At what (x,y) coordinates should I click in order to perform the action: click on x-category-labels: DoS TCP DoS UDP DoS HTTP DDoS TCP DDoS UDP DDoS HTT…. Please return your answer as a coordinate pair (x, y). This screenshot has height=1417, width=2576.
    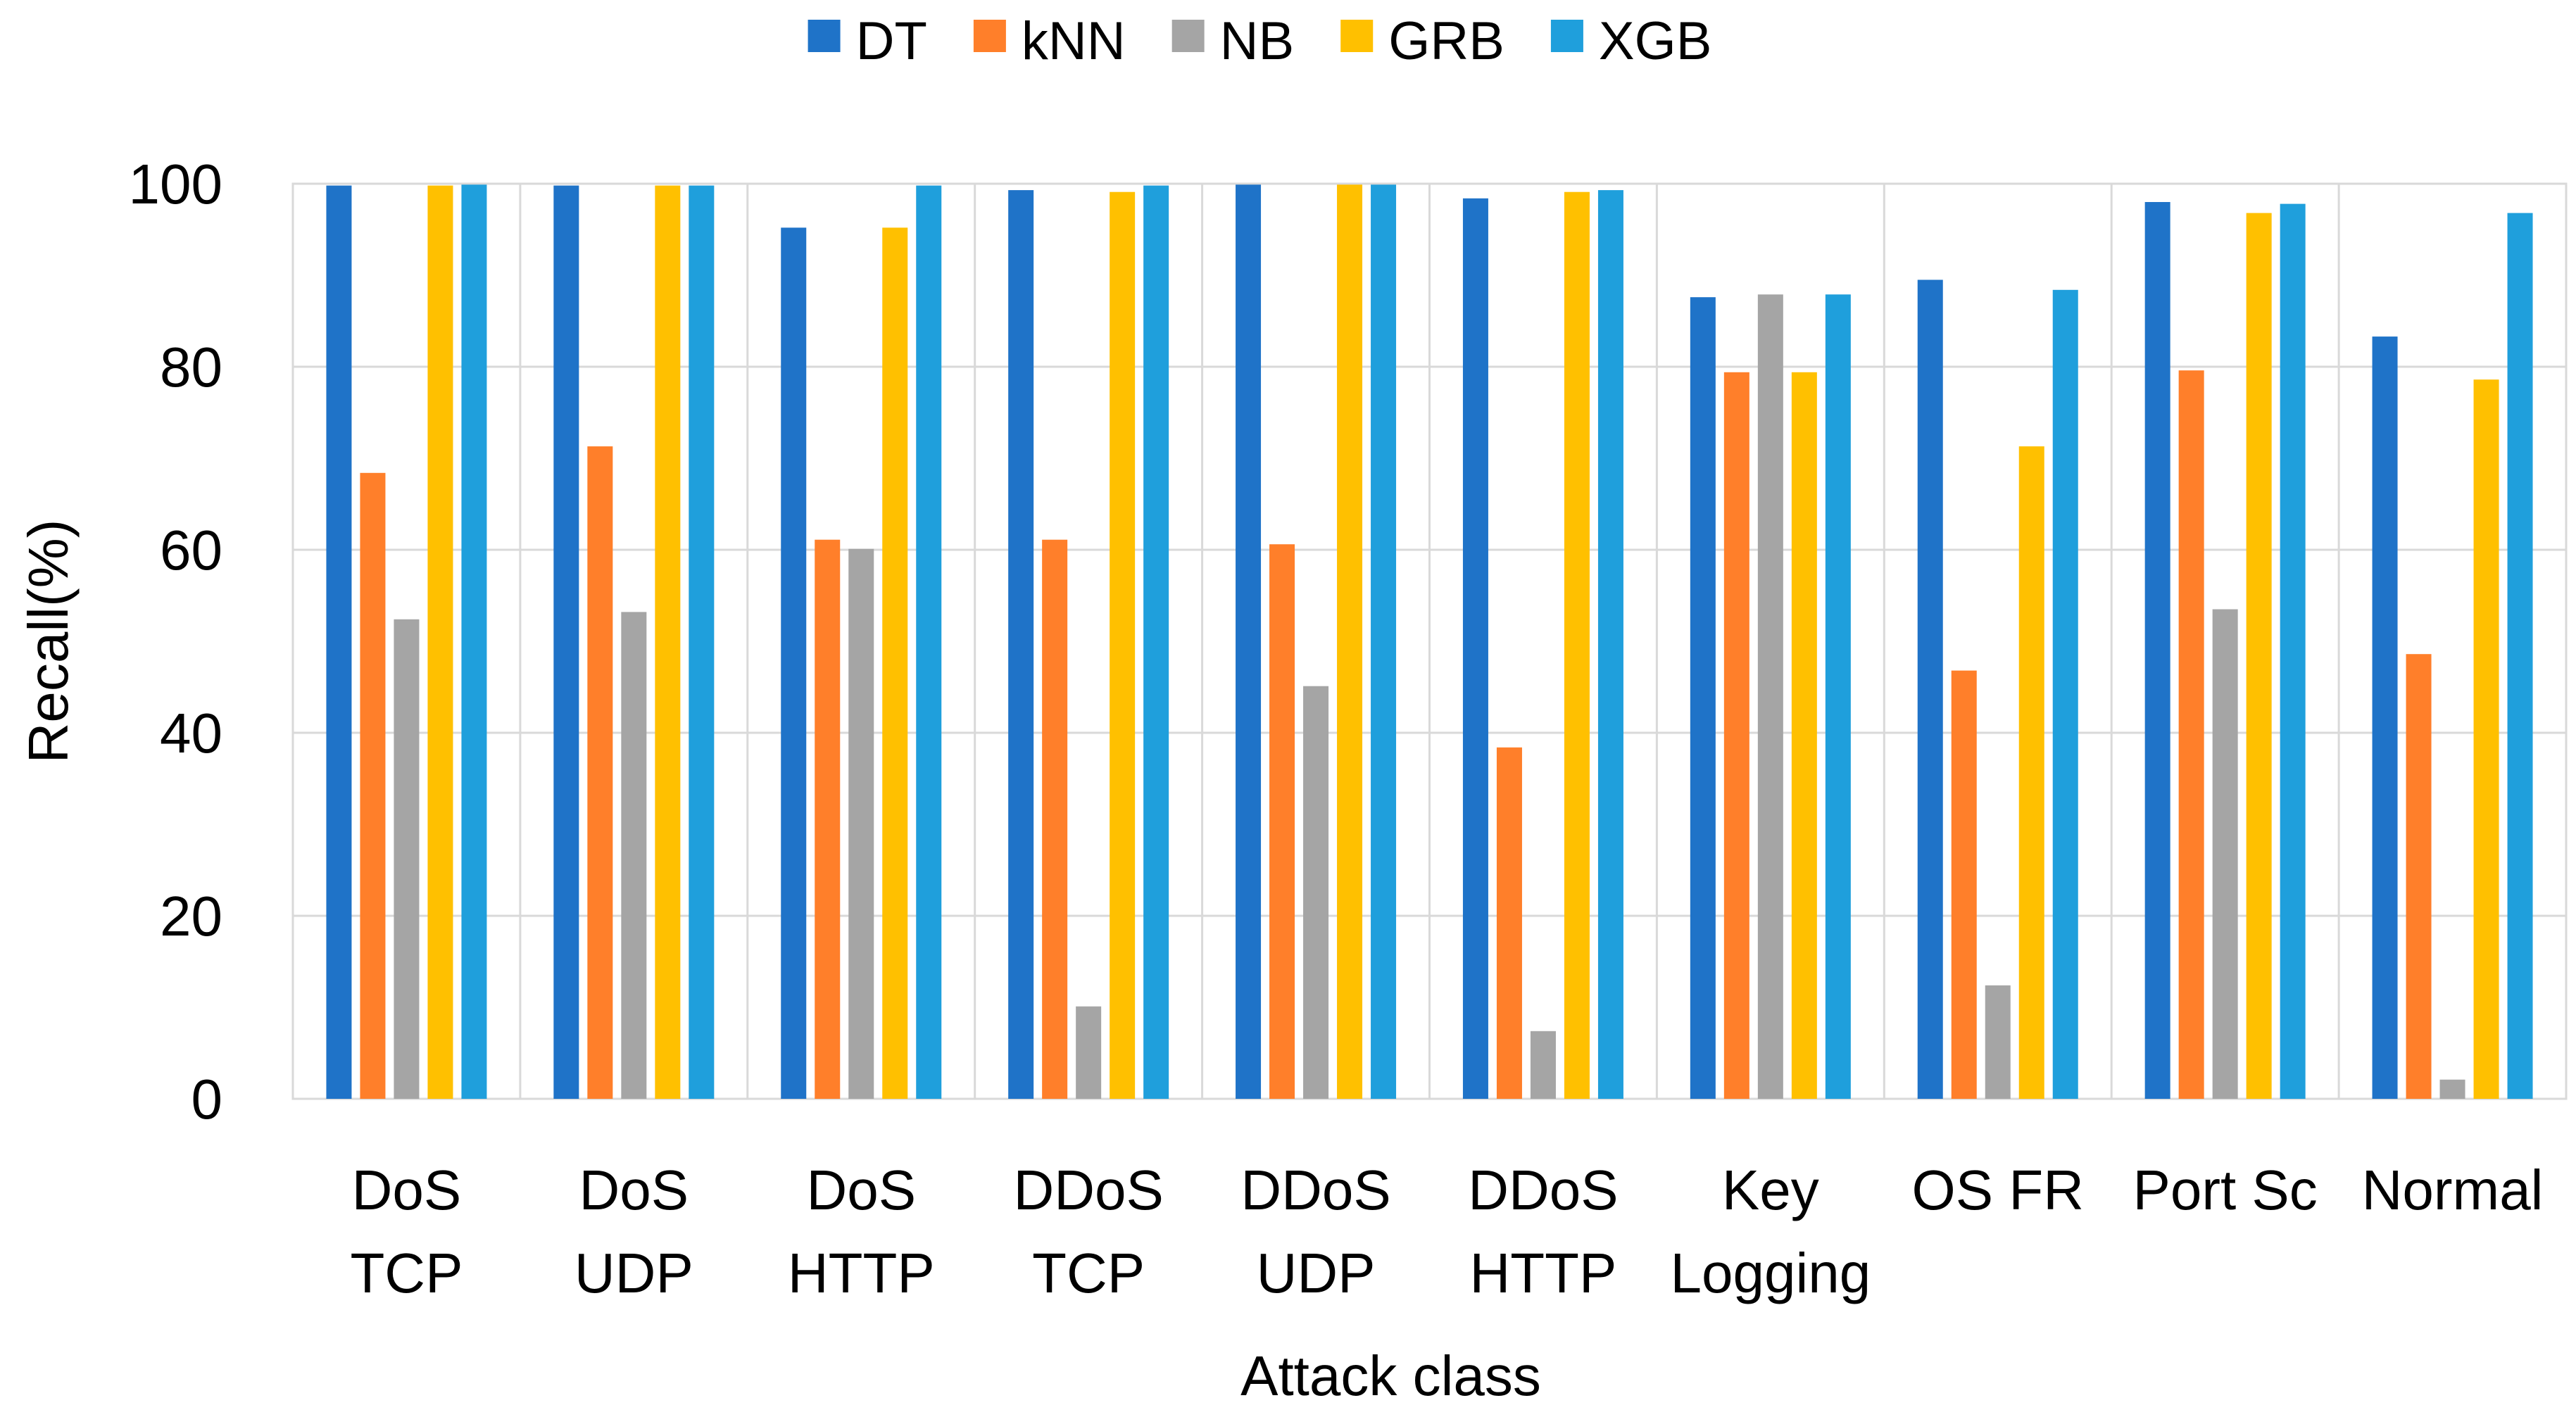
    Looking at the image, I should click on (1446, 1232).